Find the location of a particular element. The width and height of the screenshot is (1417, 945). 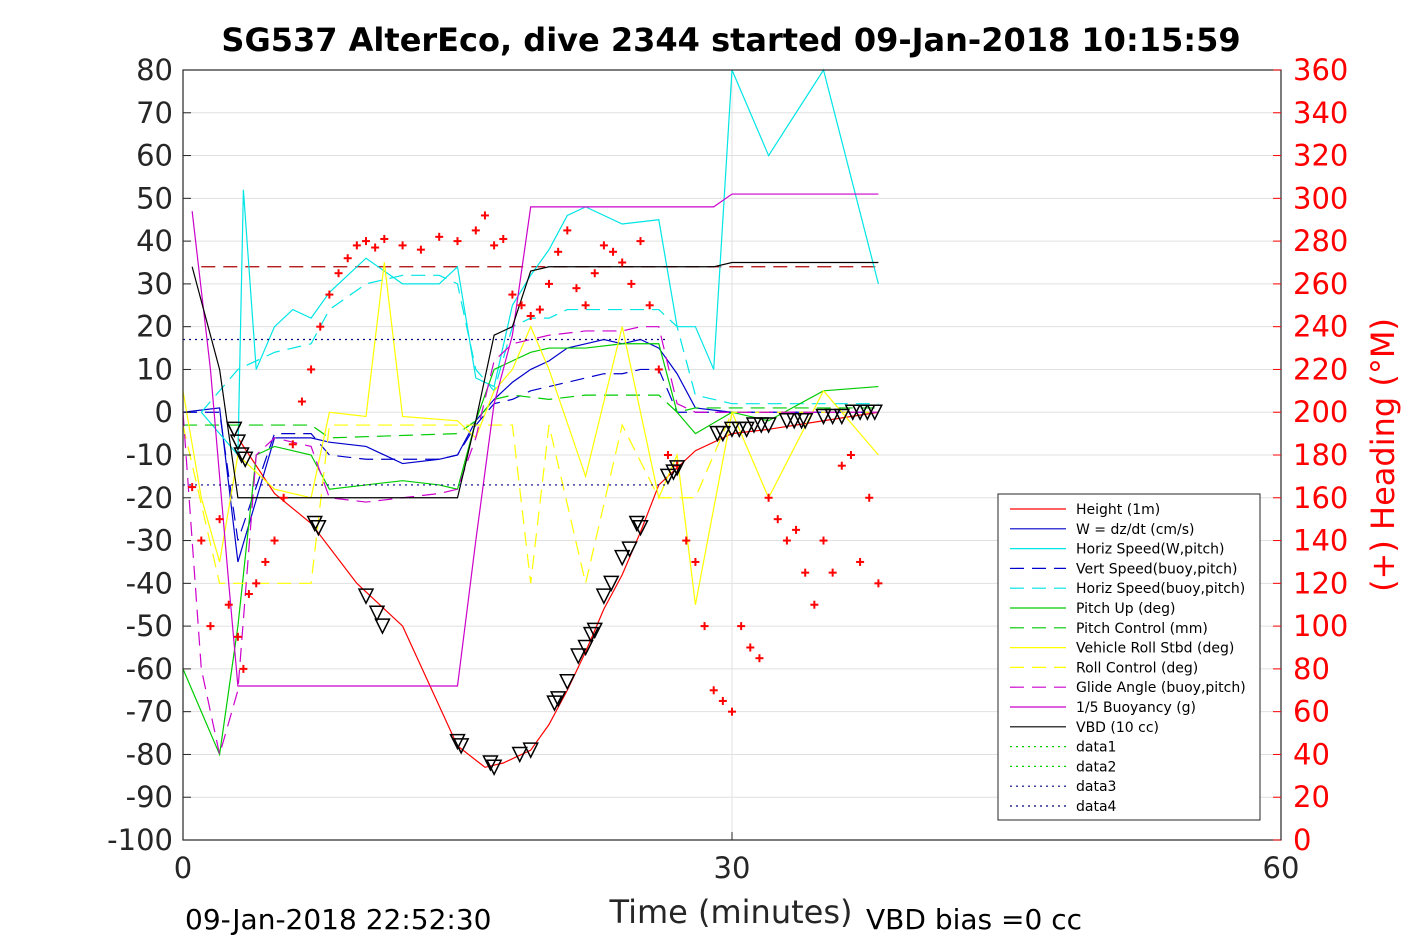

y-tick-label: 50 is located at coordinates (154, 198).